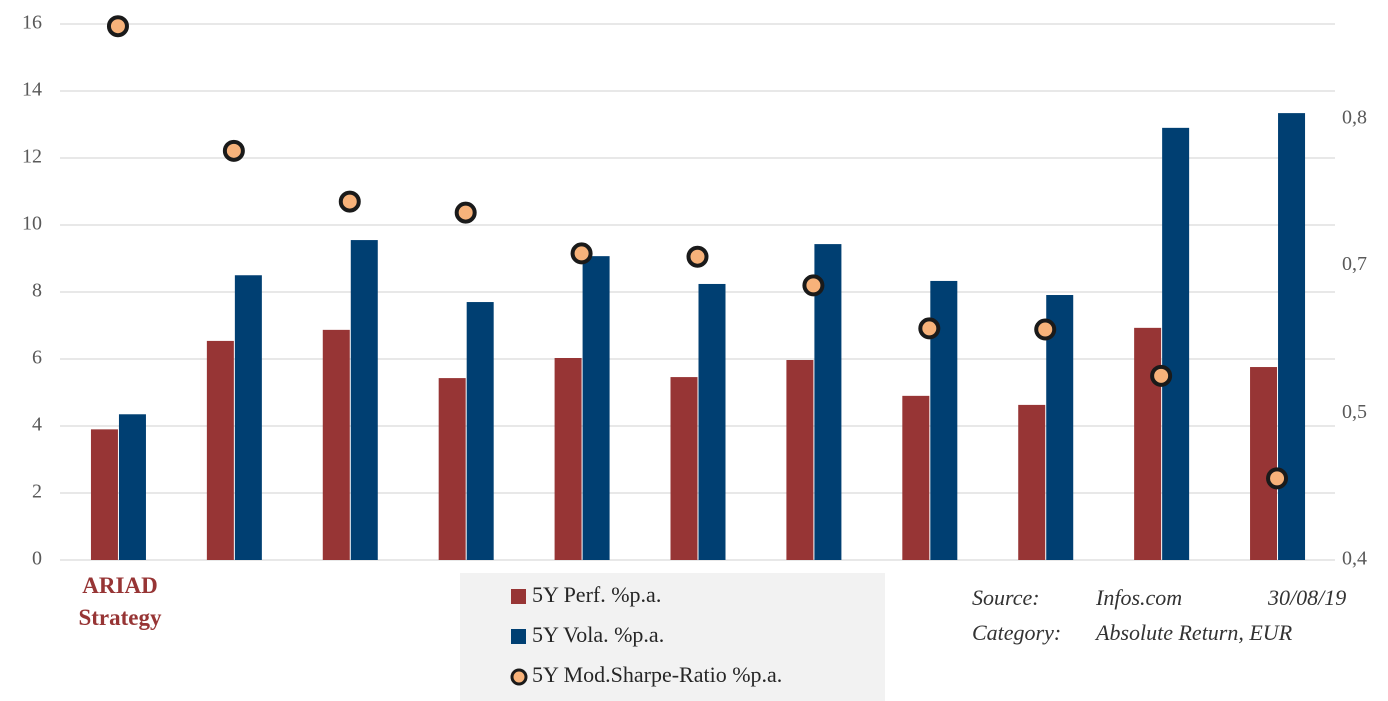  Describe the element at coordinates (598, 634) in the screenshot. I see `legend-label: 5Y Vola. %p.a.` at that location.